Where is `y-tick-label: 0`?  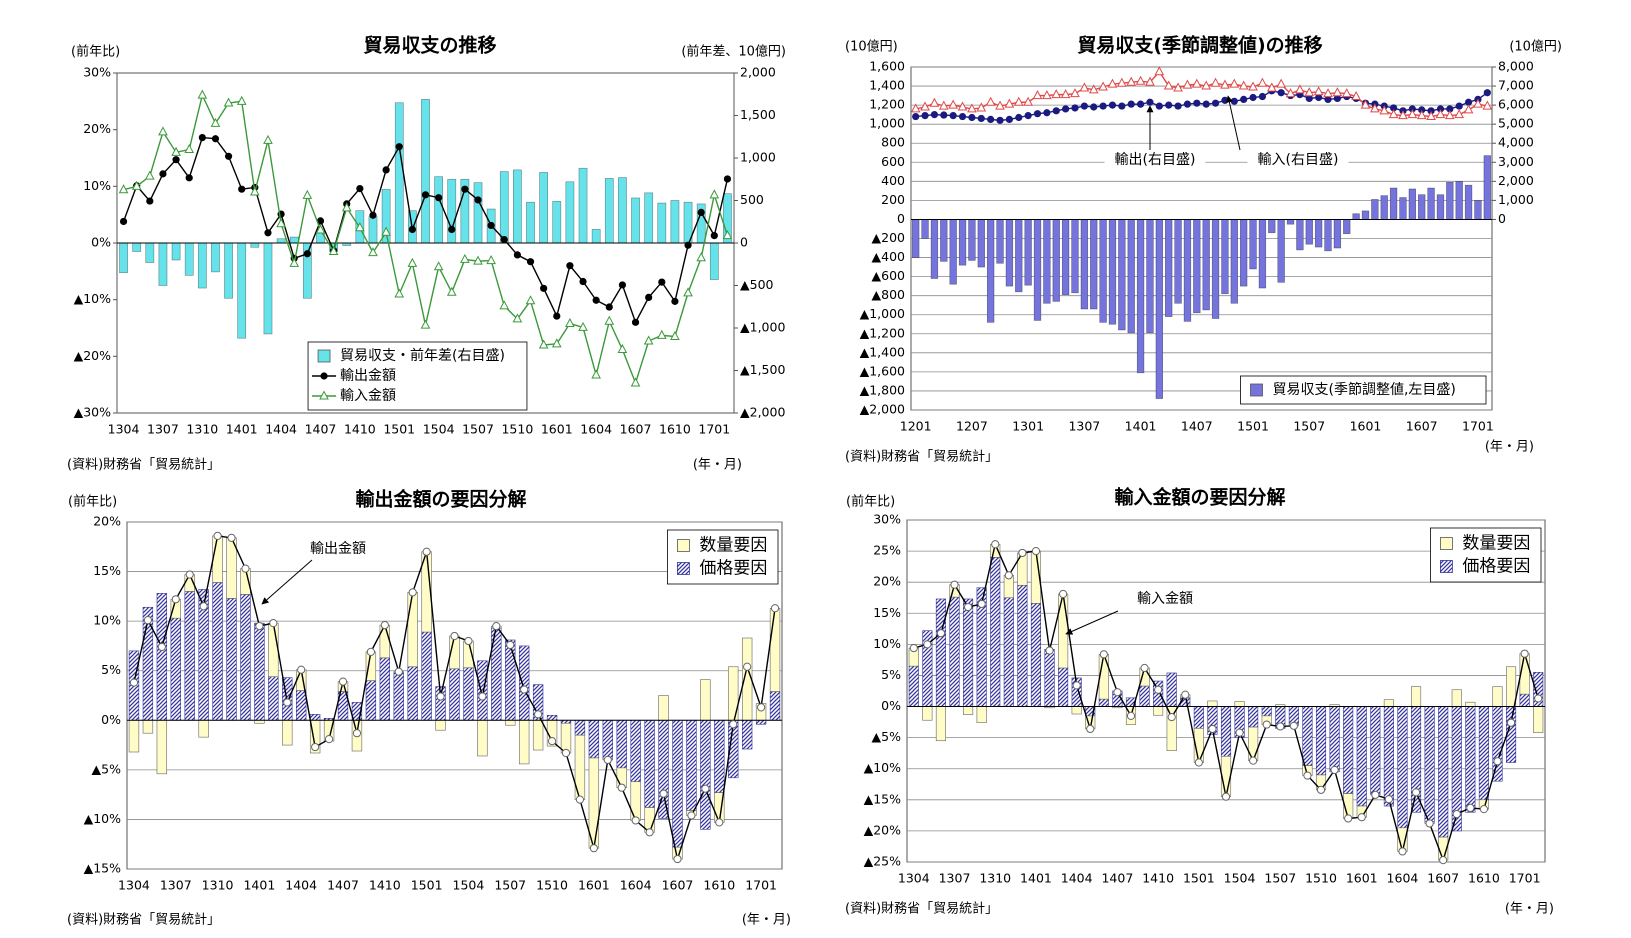
y-tick-label: 0 is located at coordinates (901, 218).